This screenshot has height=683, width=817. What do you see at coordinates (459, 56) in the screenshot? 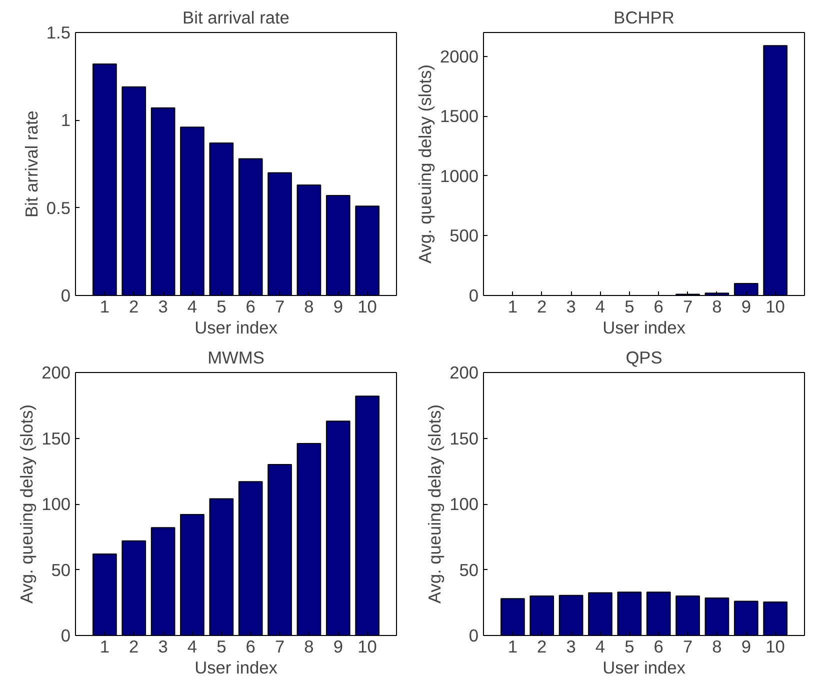
I see `y-tick-label: 2000` at bounding box center [459, 56].